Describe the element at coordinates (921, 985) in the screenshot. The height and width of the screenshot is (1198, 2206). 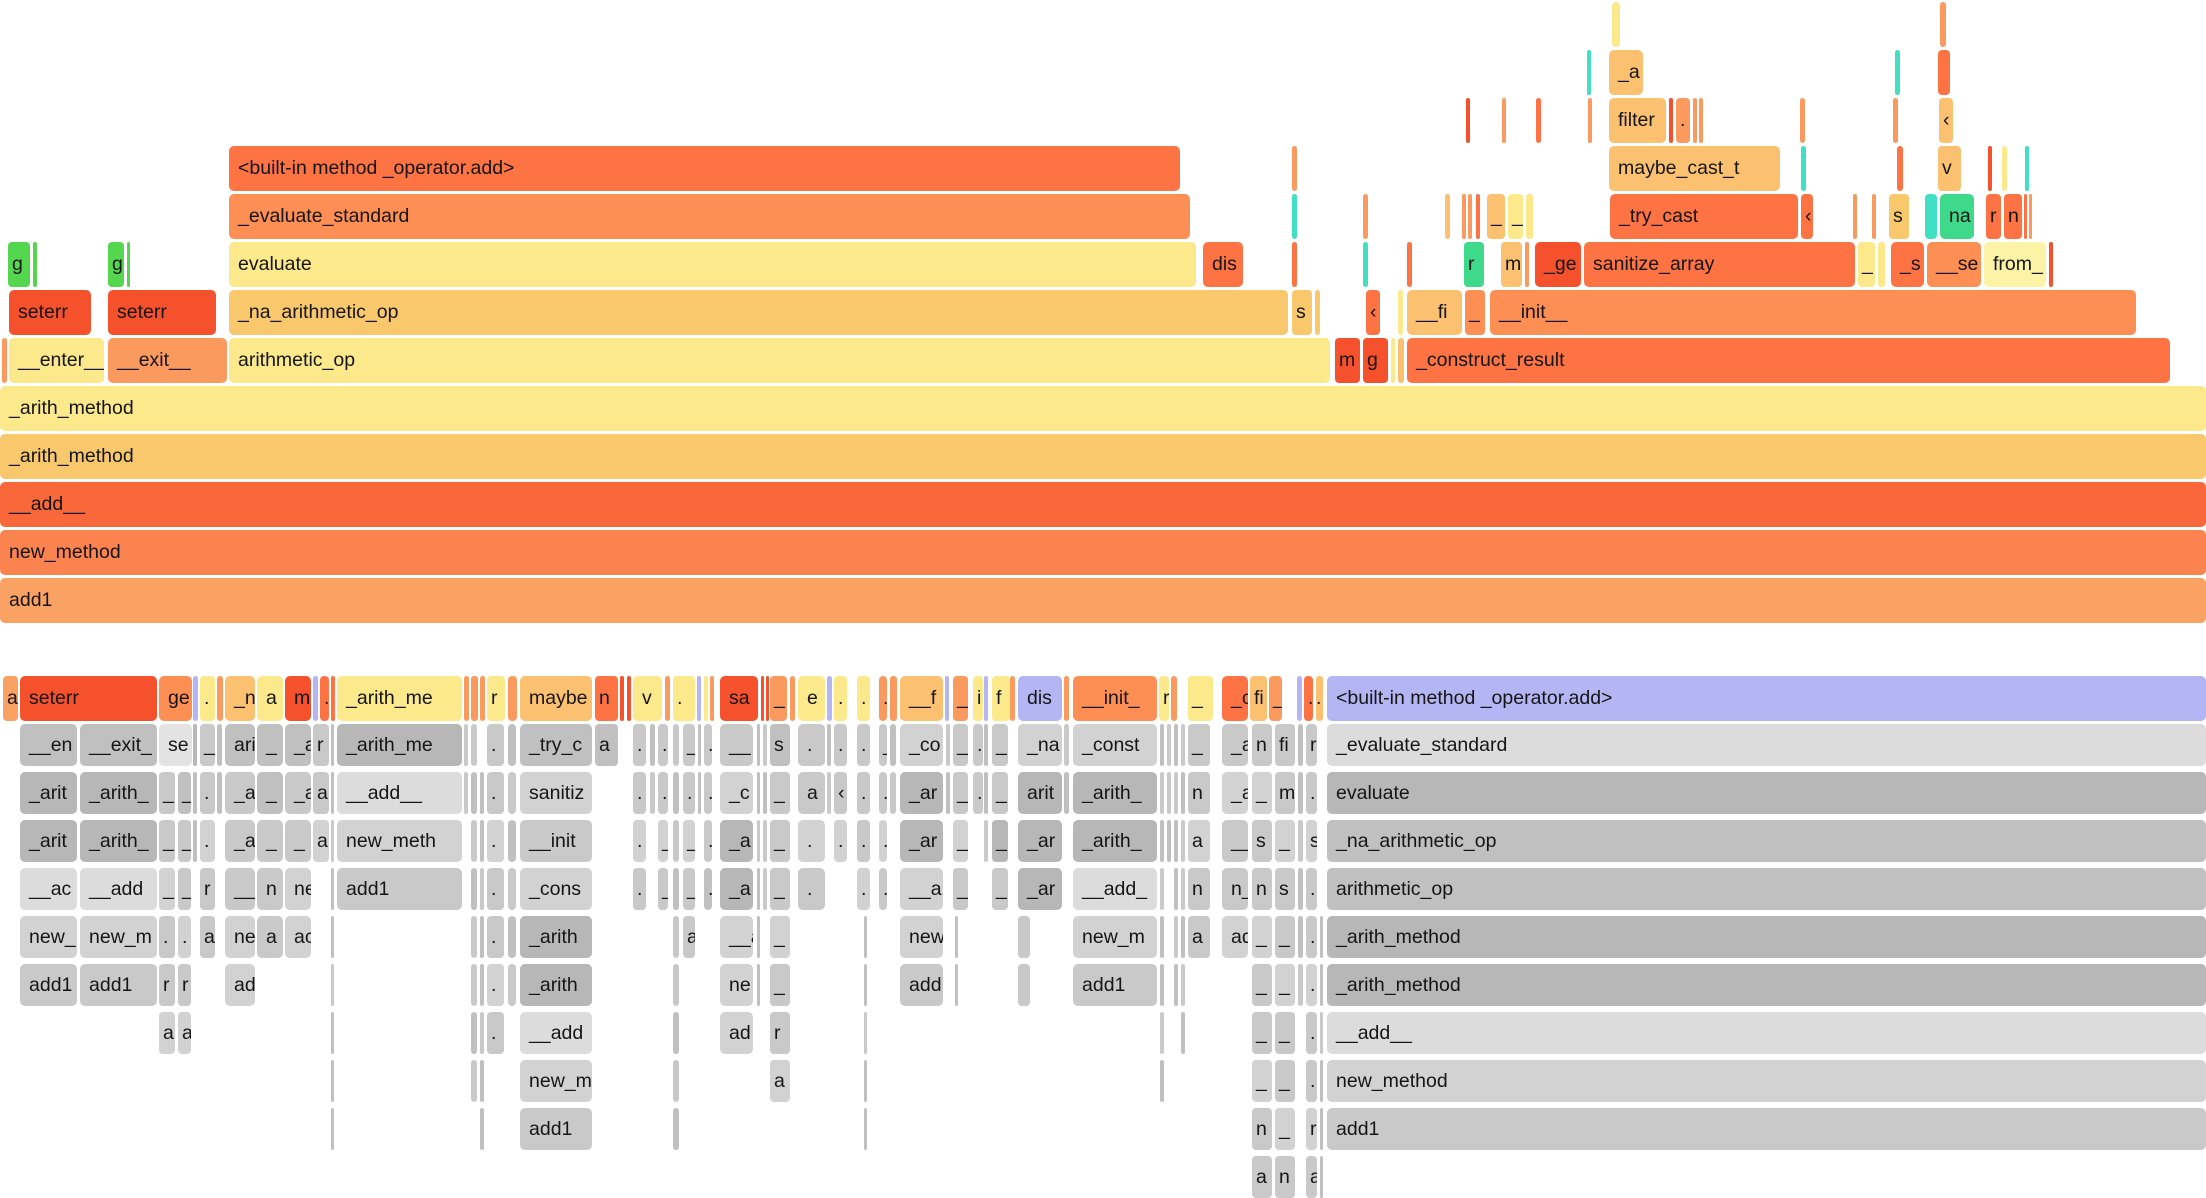
I see `caller-frame-add: add` at that location.